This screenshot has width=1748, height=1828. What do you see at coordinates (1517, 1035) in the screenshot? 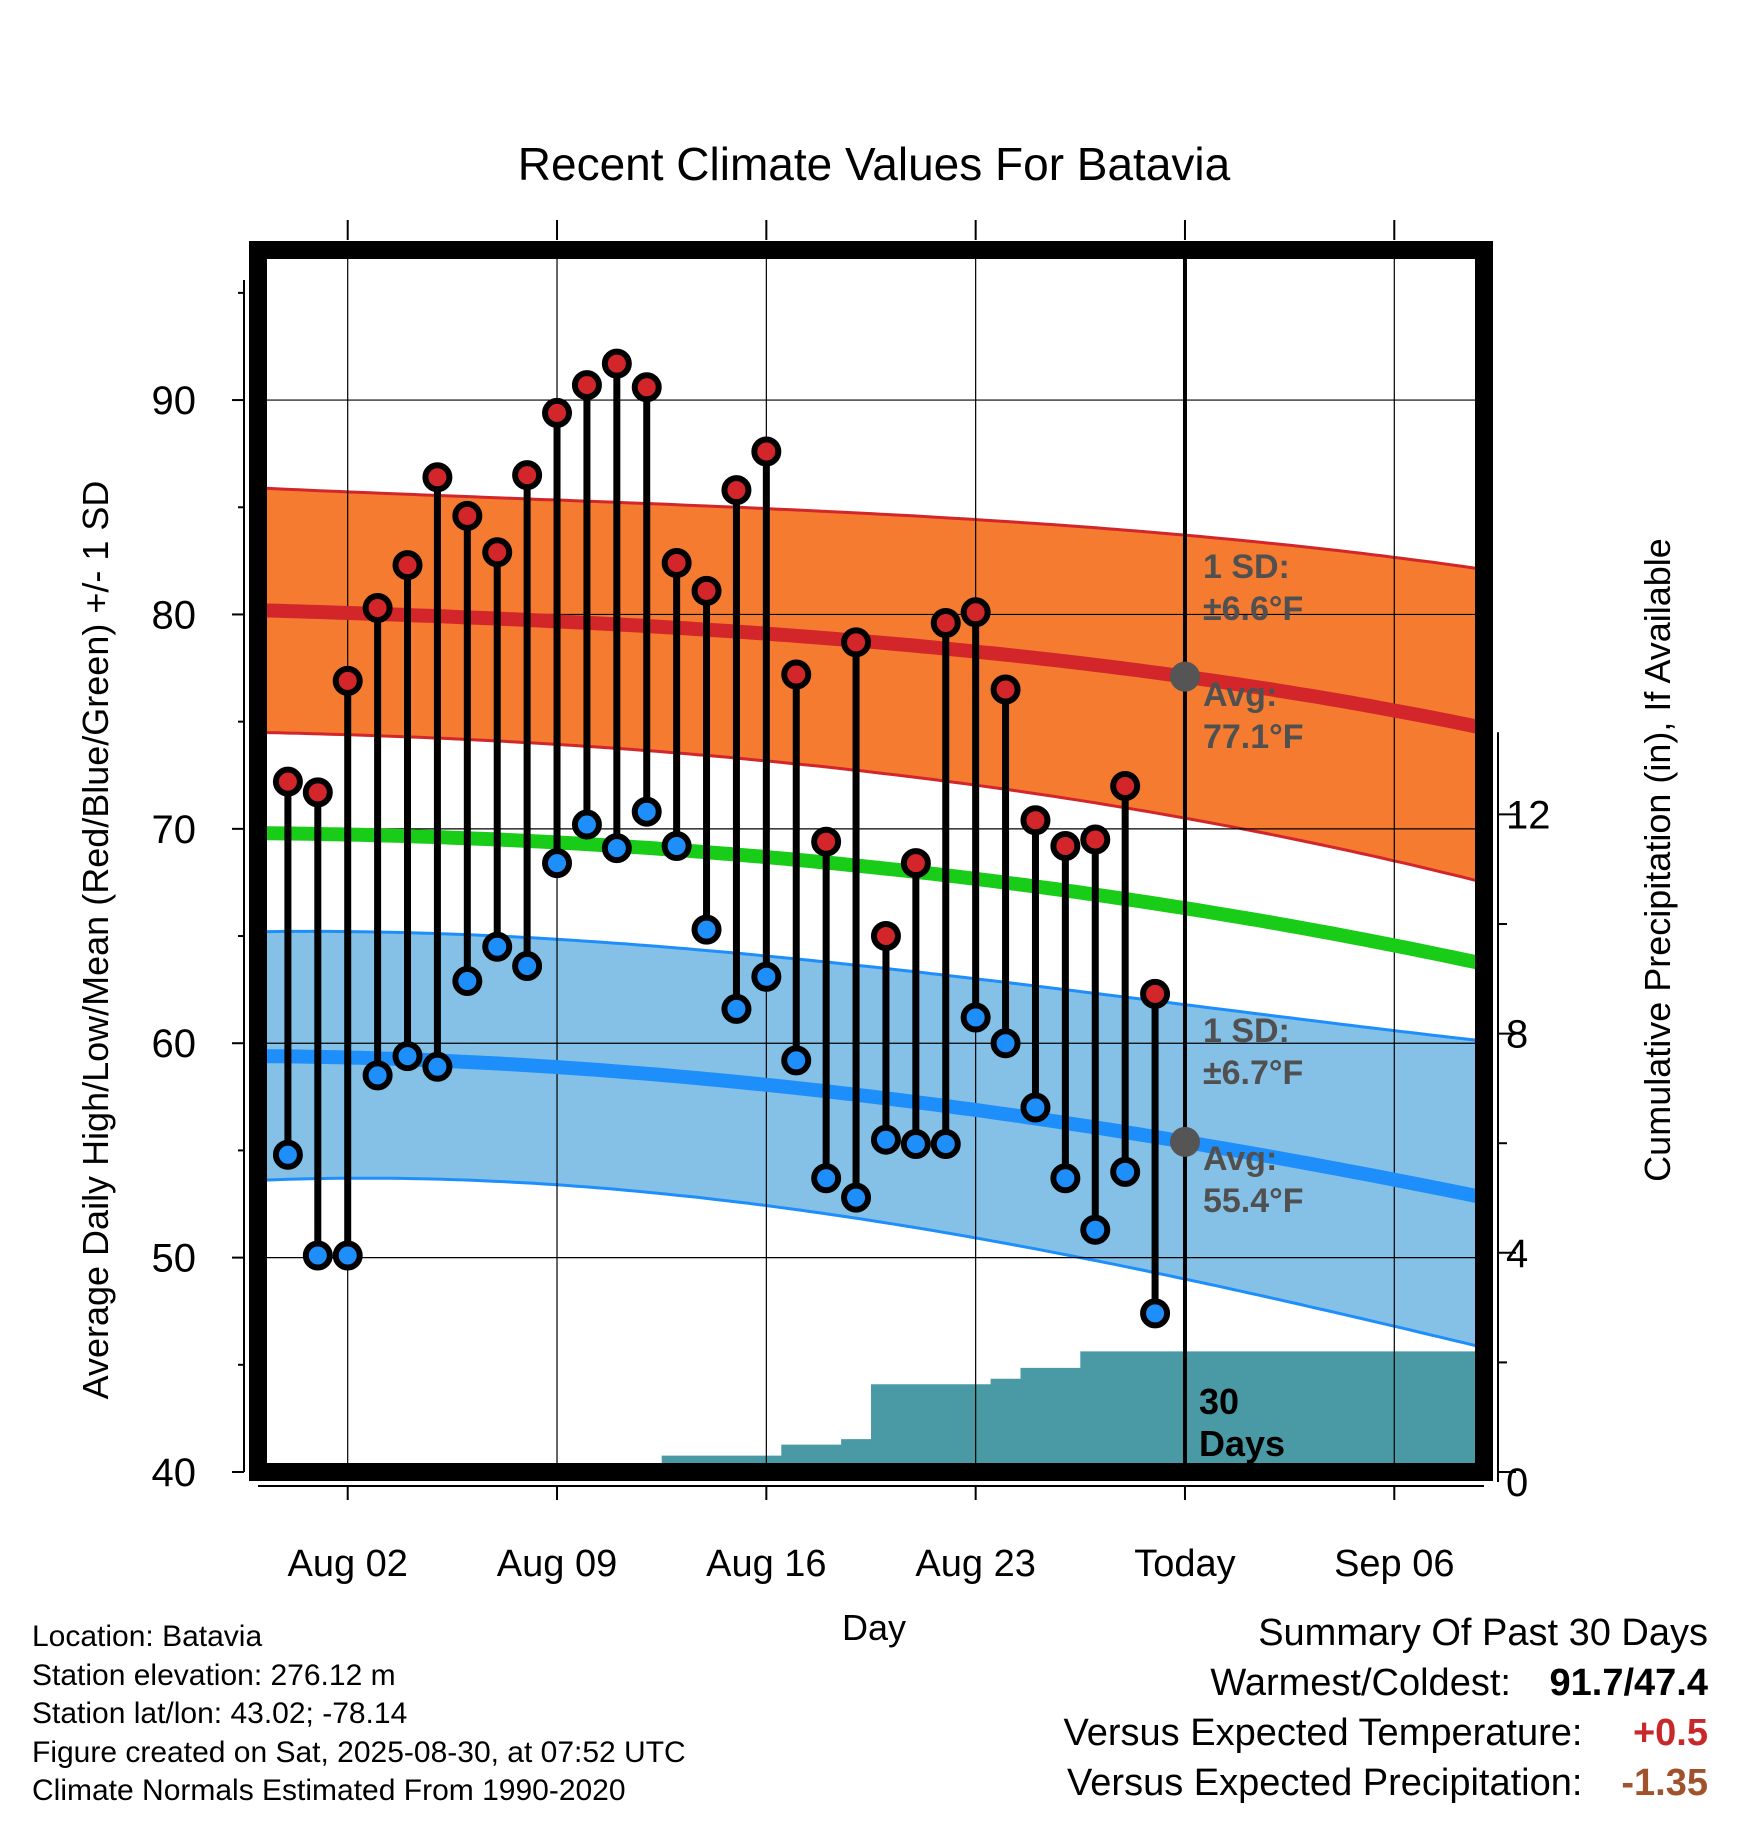
I see `y2-tick-label: 8` at bounding box center [1517, 1035].